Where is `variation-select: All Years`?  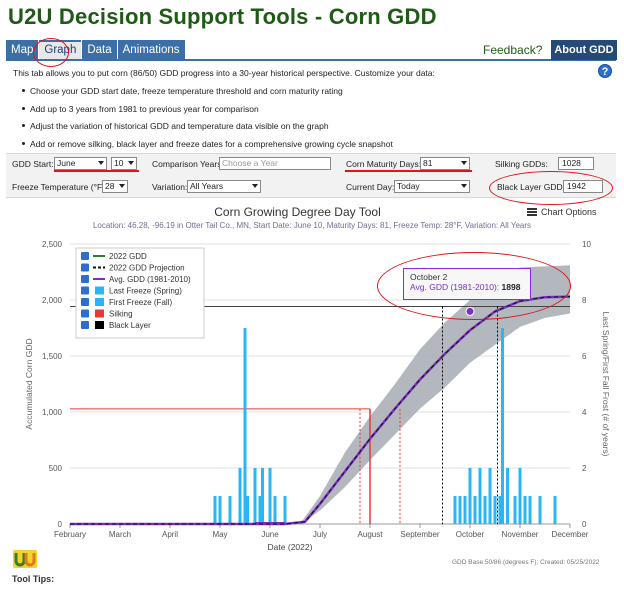
variation-select: All Years is located at coordinates (224, 186).